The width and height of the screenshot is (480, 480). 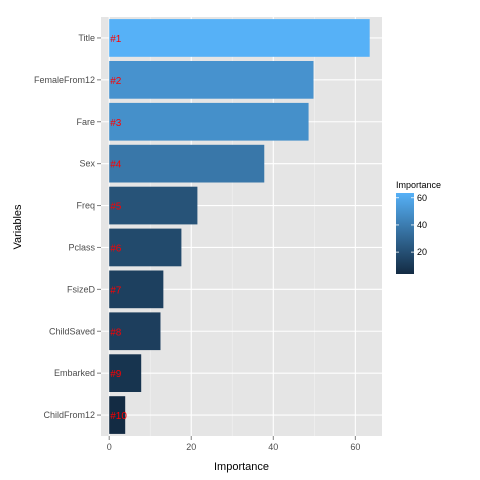 I want to click on legend: Importance 20 40 60, so click(x=418, y=227).